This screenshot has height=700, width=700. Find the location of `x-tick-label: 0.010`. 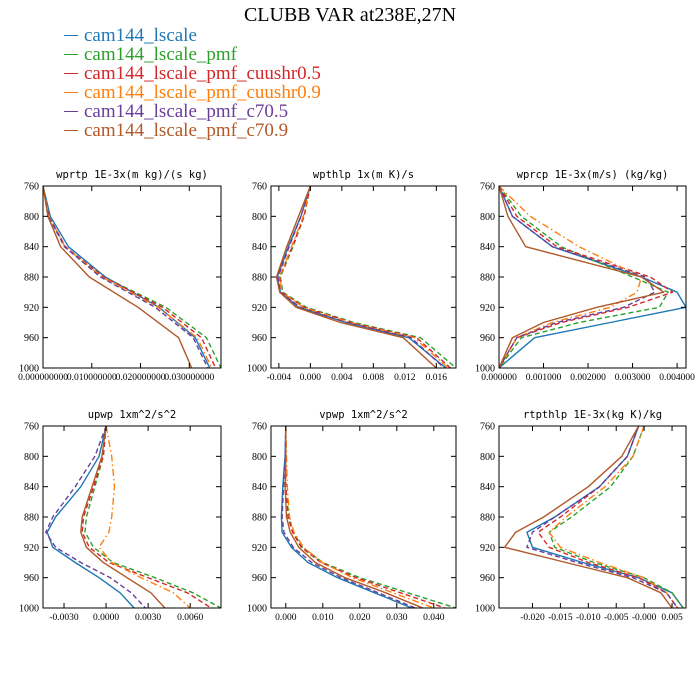

x-tick-label: 0.010 is located at coordinates (323, 618).